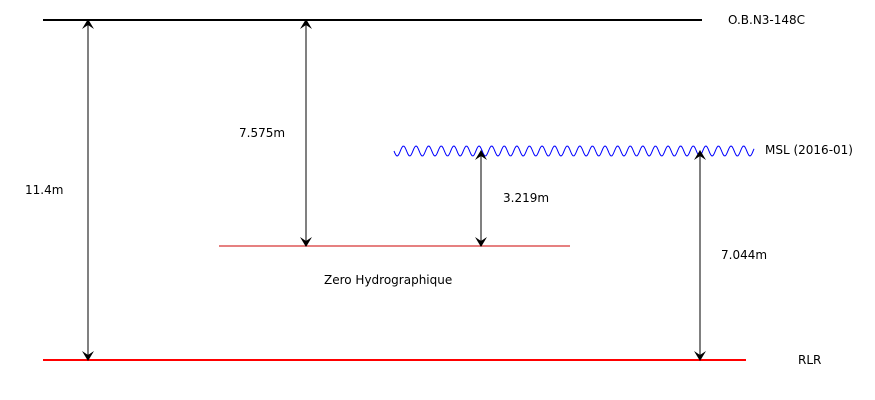 The width and height of the screenshot is (875, 400). What do you see at coordinates (526, 198) in the screenshot?
I see `distance-msl-to-zero: 3.219m` at bounding box center [526, 198].